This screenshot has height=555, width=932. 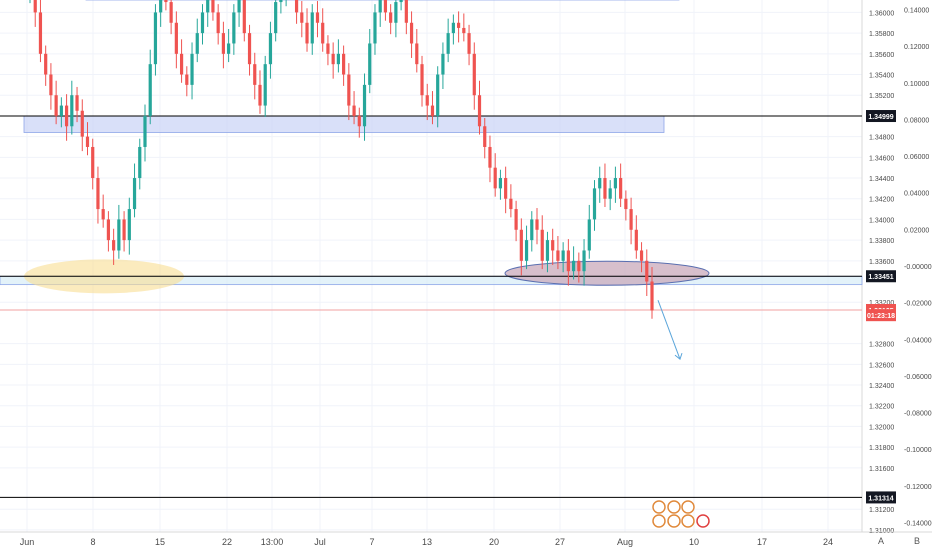 I want to click on y-secondary-tick-label: -0.00000, so click(x=918, y=267).